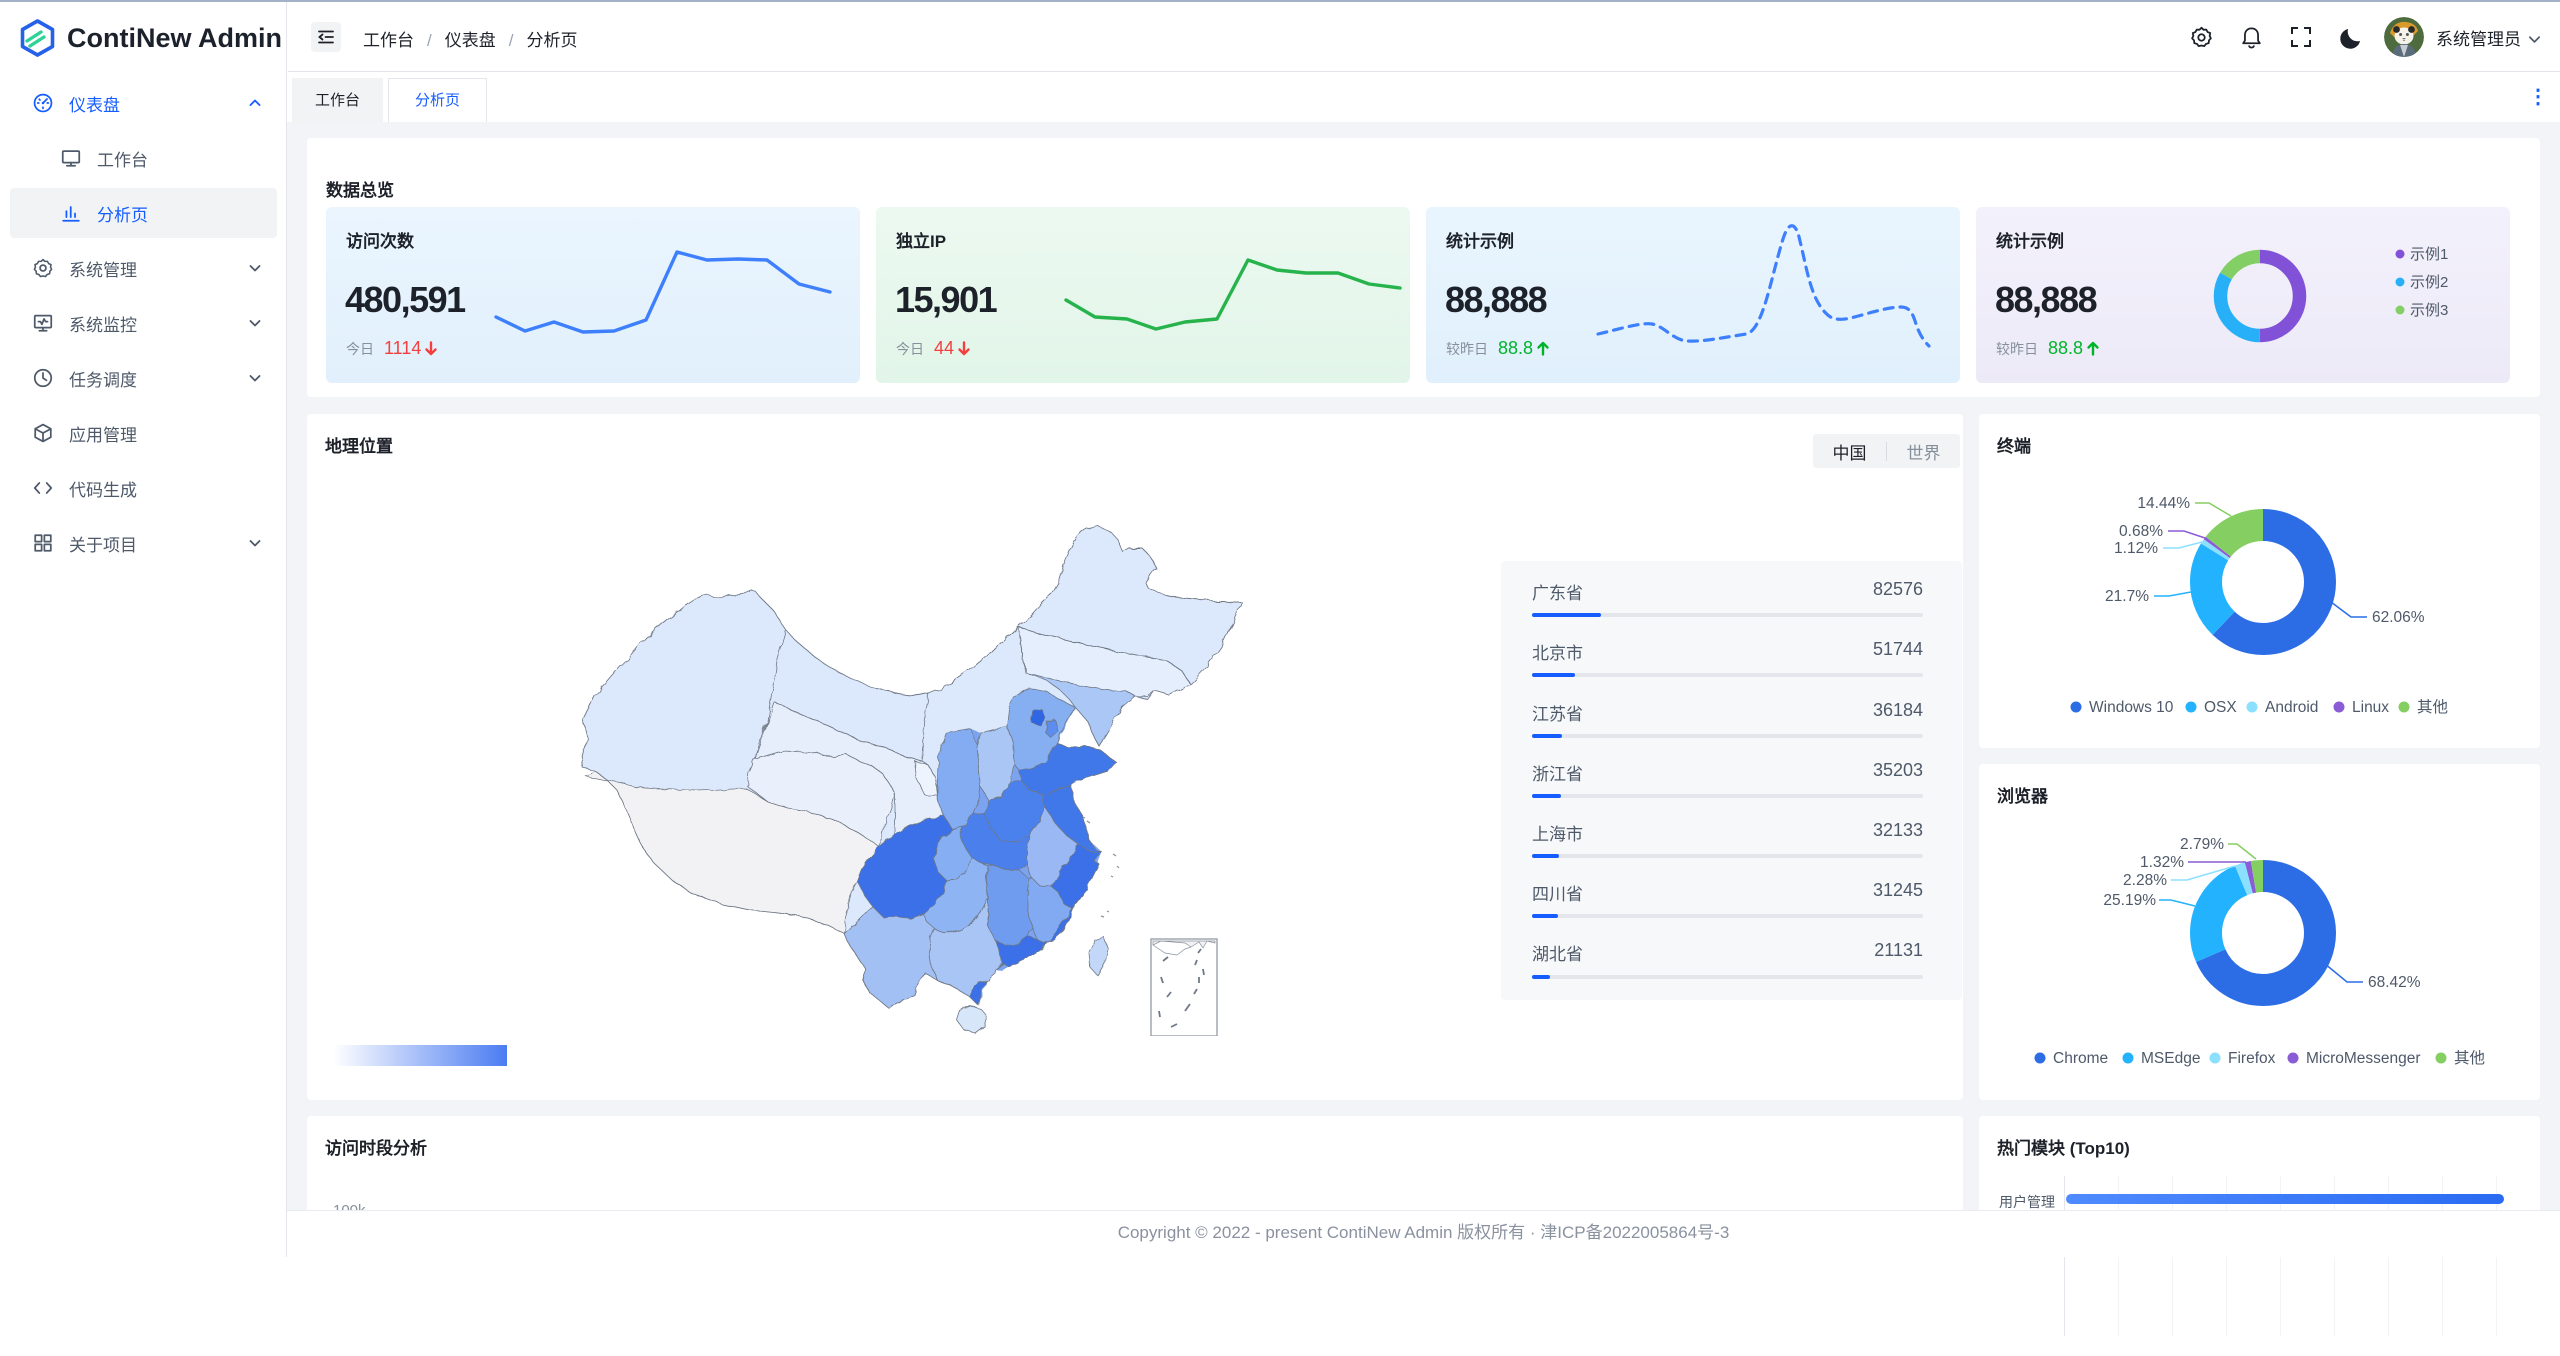  Describe the element at coordinates (2127, 596) in the screenshot. I see `svg-text: 21.7%` at that location.